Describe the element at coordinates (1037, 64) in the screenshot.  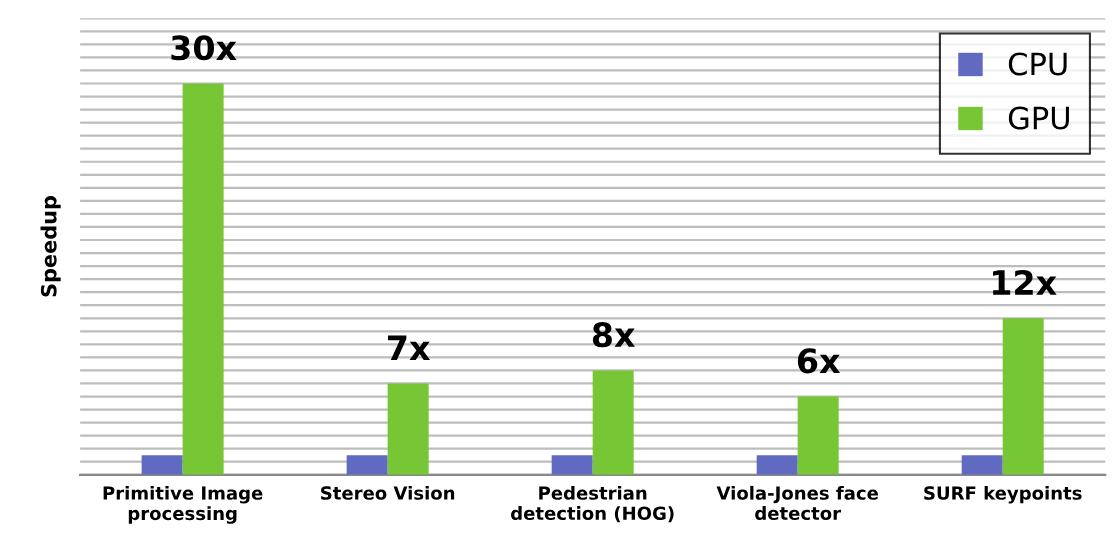
I see `legend-label: CPU` at that location.